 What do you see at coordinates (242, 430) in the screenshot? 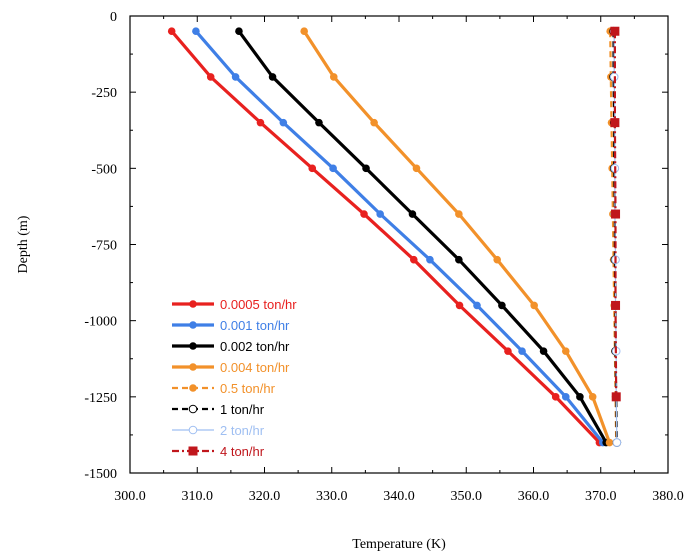
I see `legend-label: 2 ton/hr` at bounding box center [242, 430].